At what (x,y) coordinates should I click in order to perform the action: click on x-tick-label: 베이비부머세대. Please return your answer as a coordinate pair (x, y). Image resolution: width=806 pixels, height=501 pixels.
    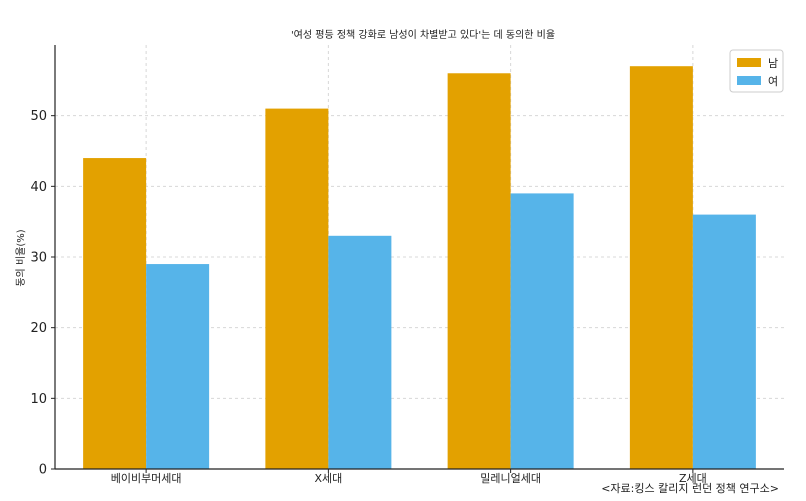
    Looking at the image, I should click on (146, 478).